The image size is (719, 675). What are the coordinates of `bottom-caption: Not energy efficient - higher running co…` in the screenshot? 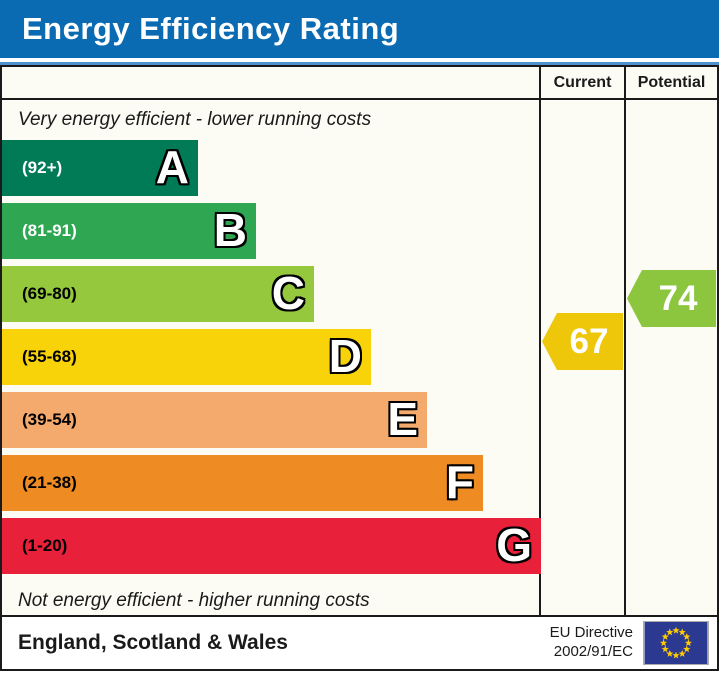 It's located at (194, 600).